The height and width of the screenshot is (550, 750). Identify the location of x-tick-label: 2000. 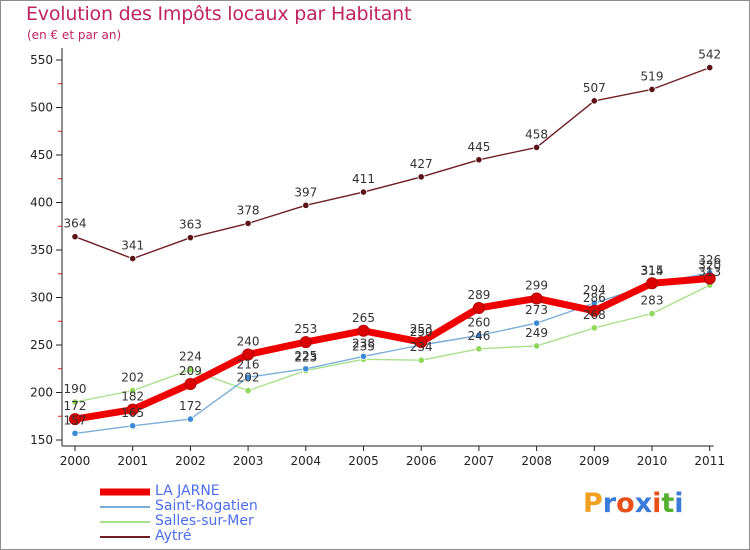
(75, 461).